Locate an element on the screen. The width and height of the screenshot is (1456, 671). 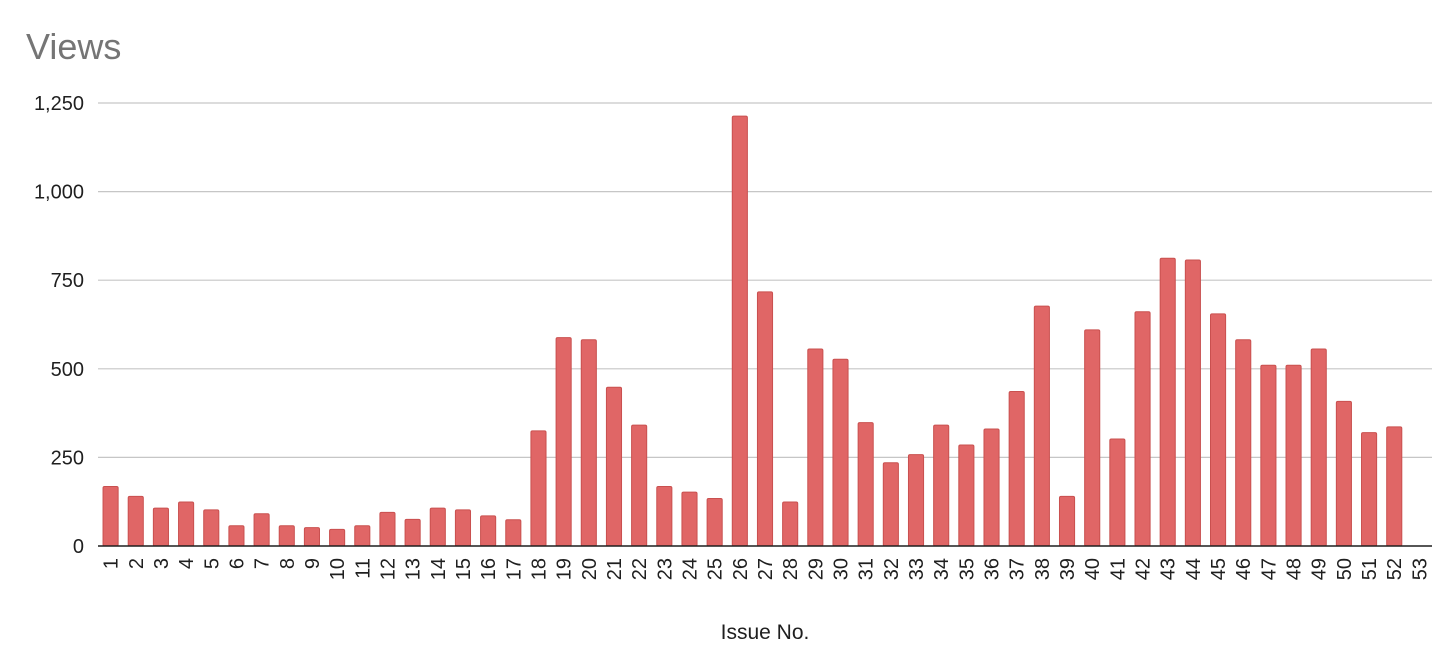
x-tick-label: 5 is located at coordinates (212, 563).